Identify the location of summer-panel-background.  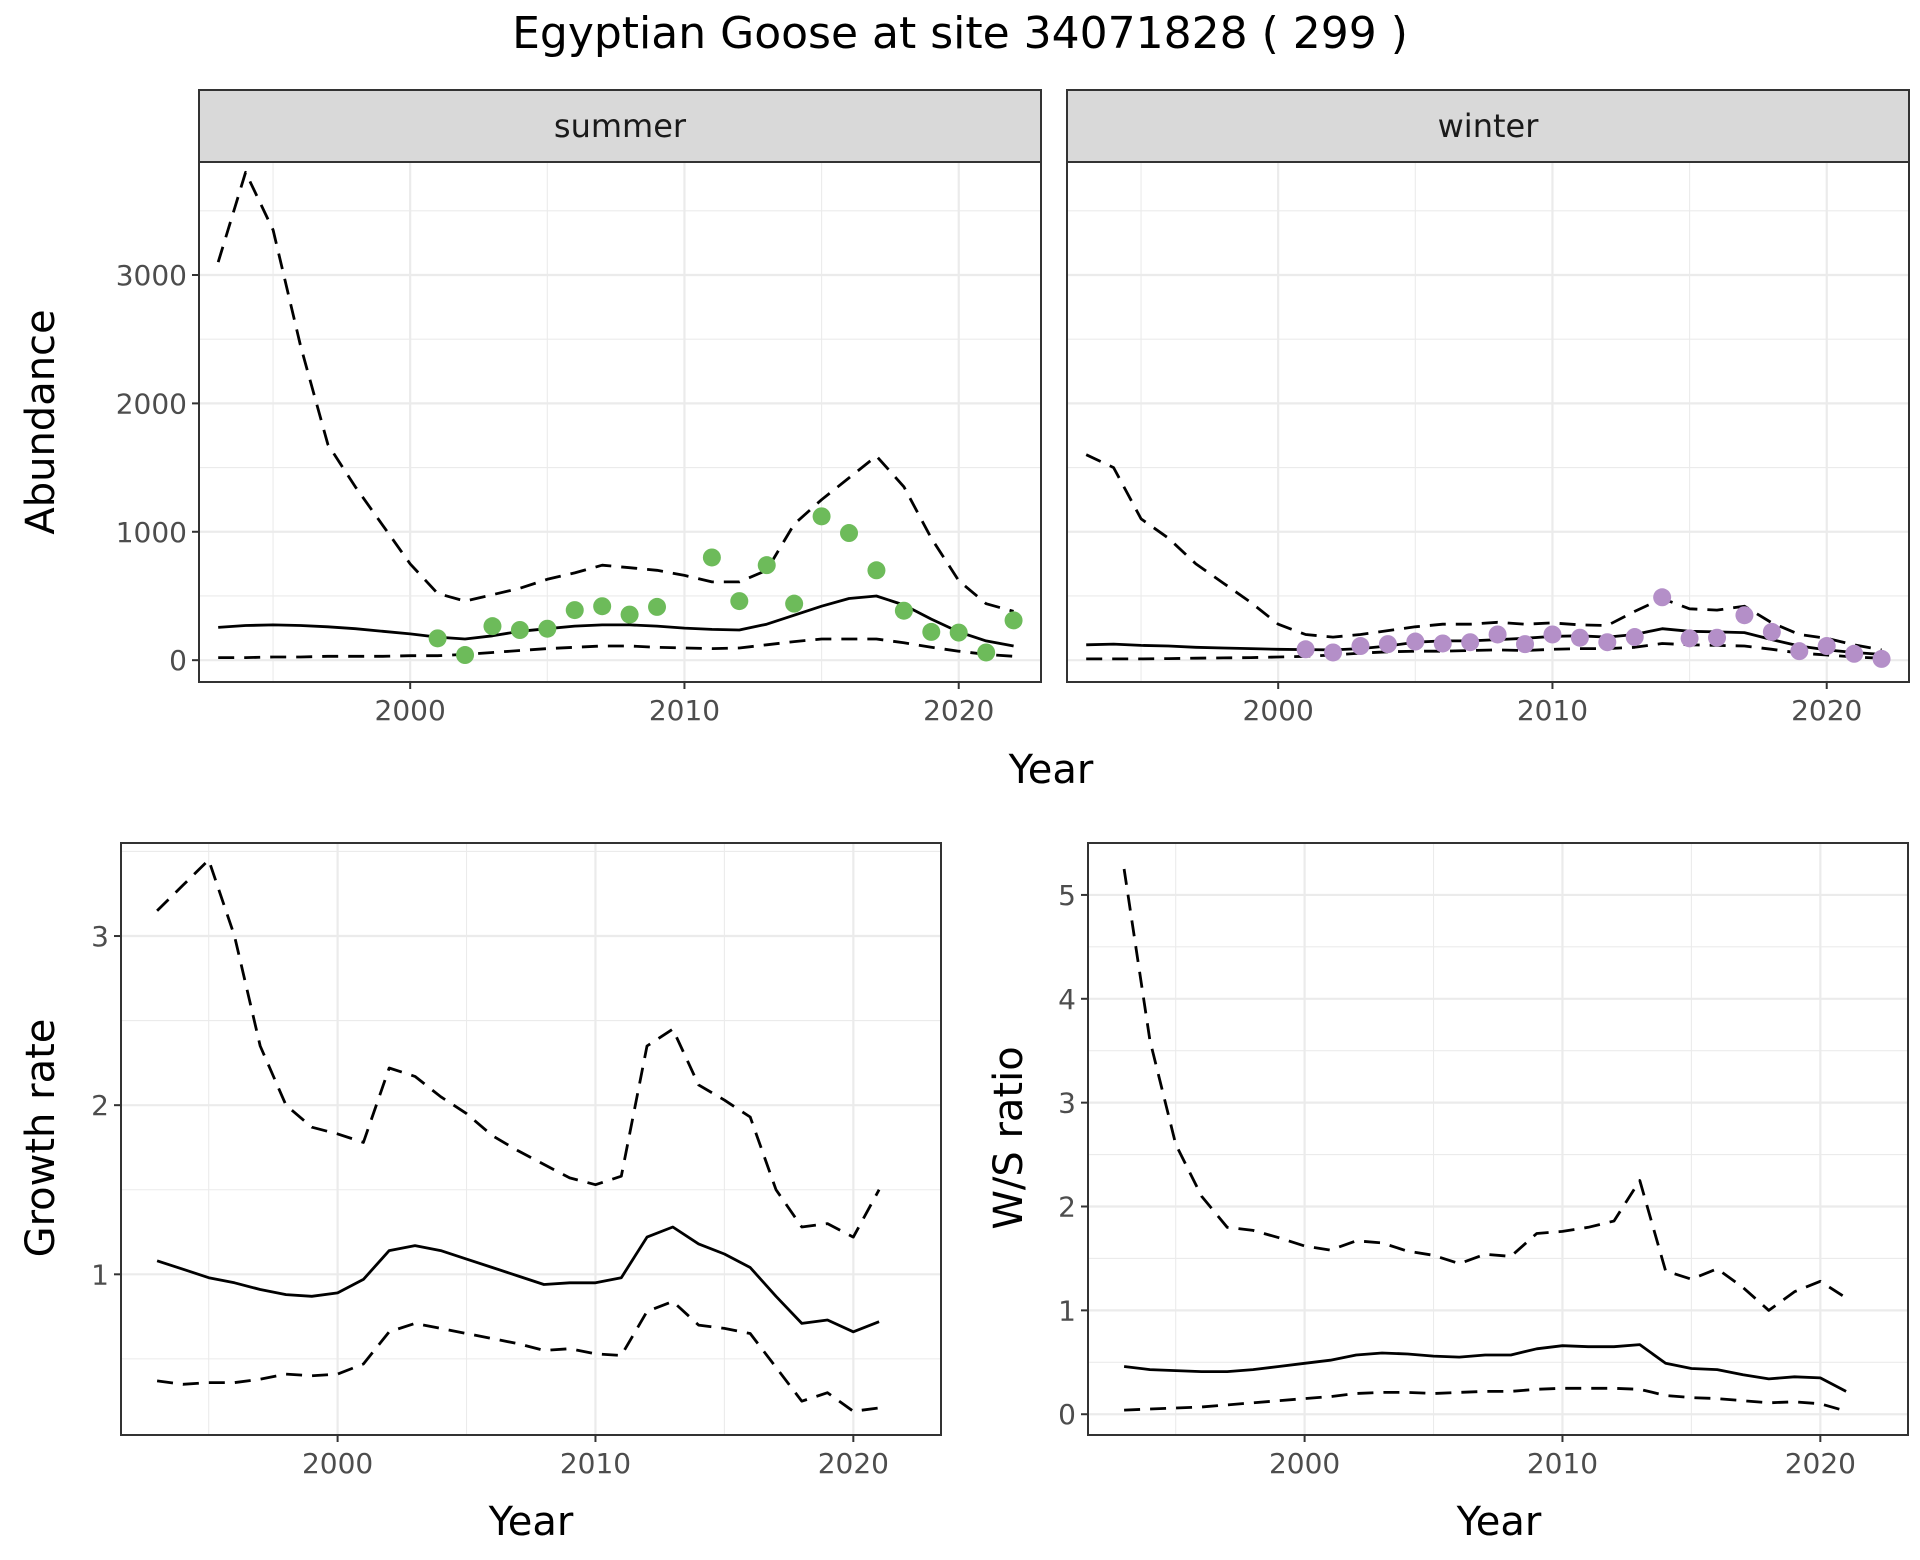
(620, 422).